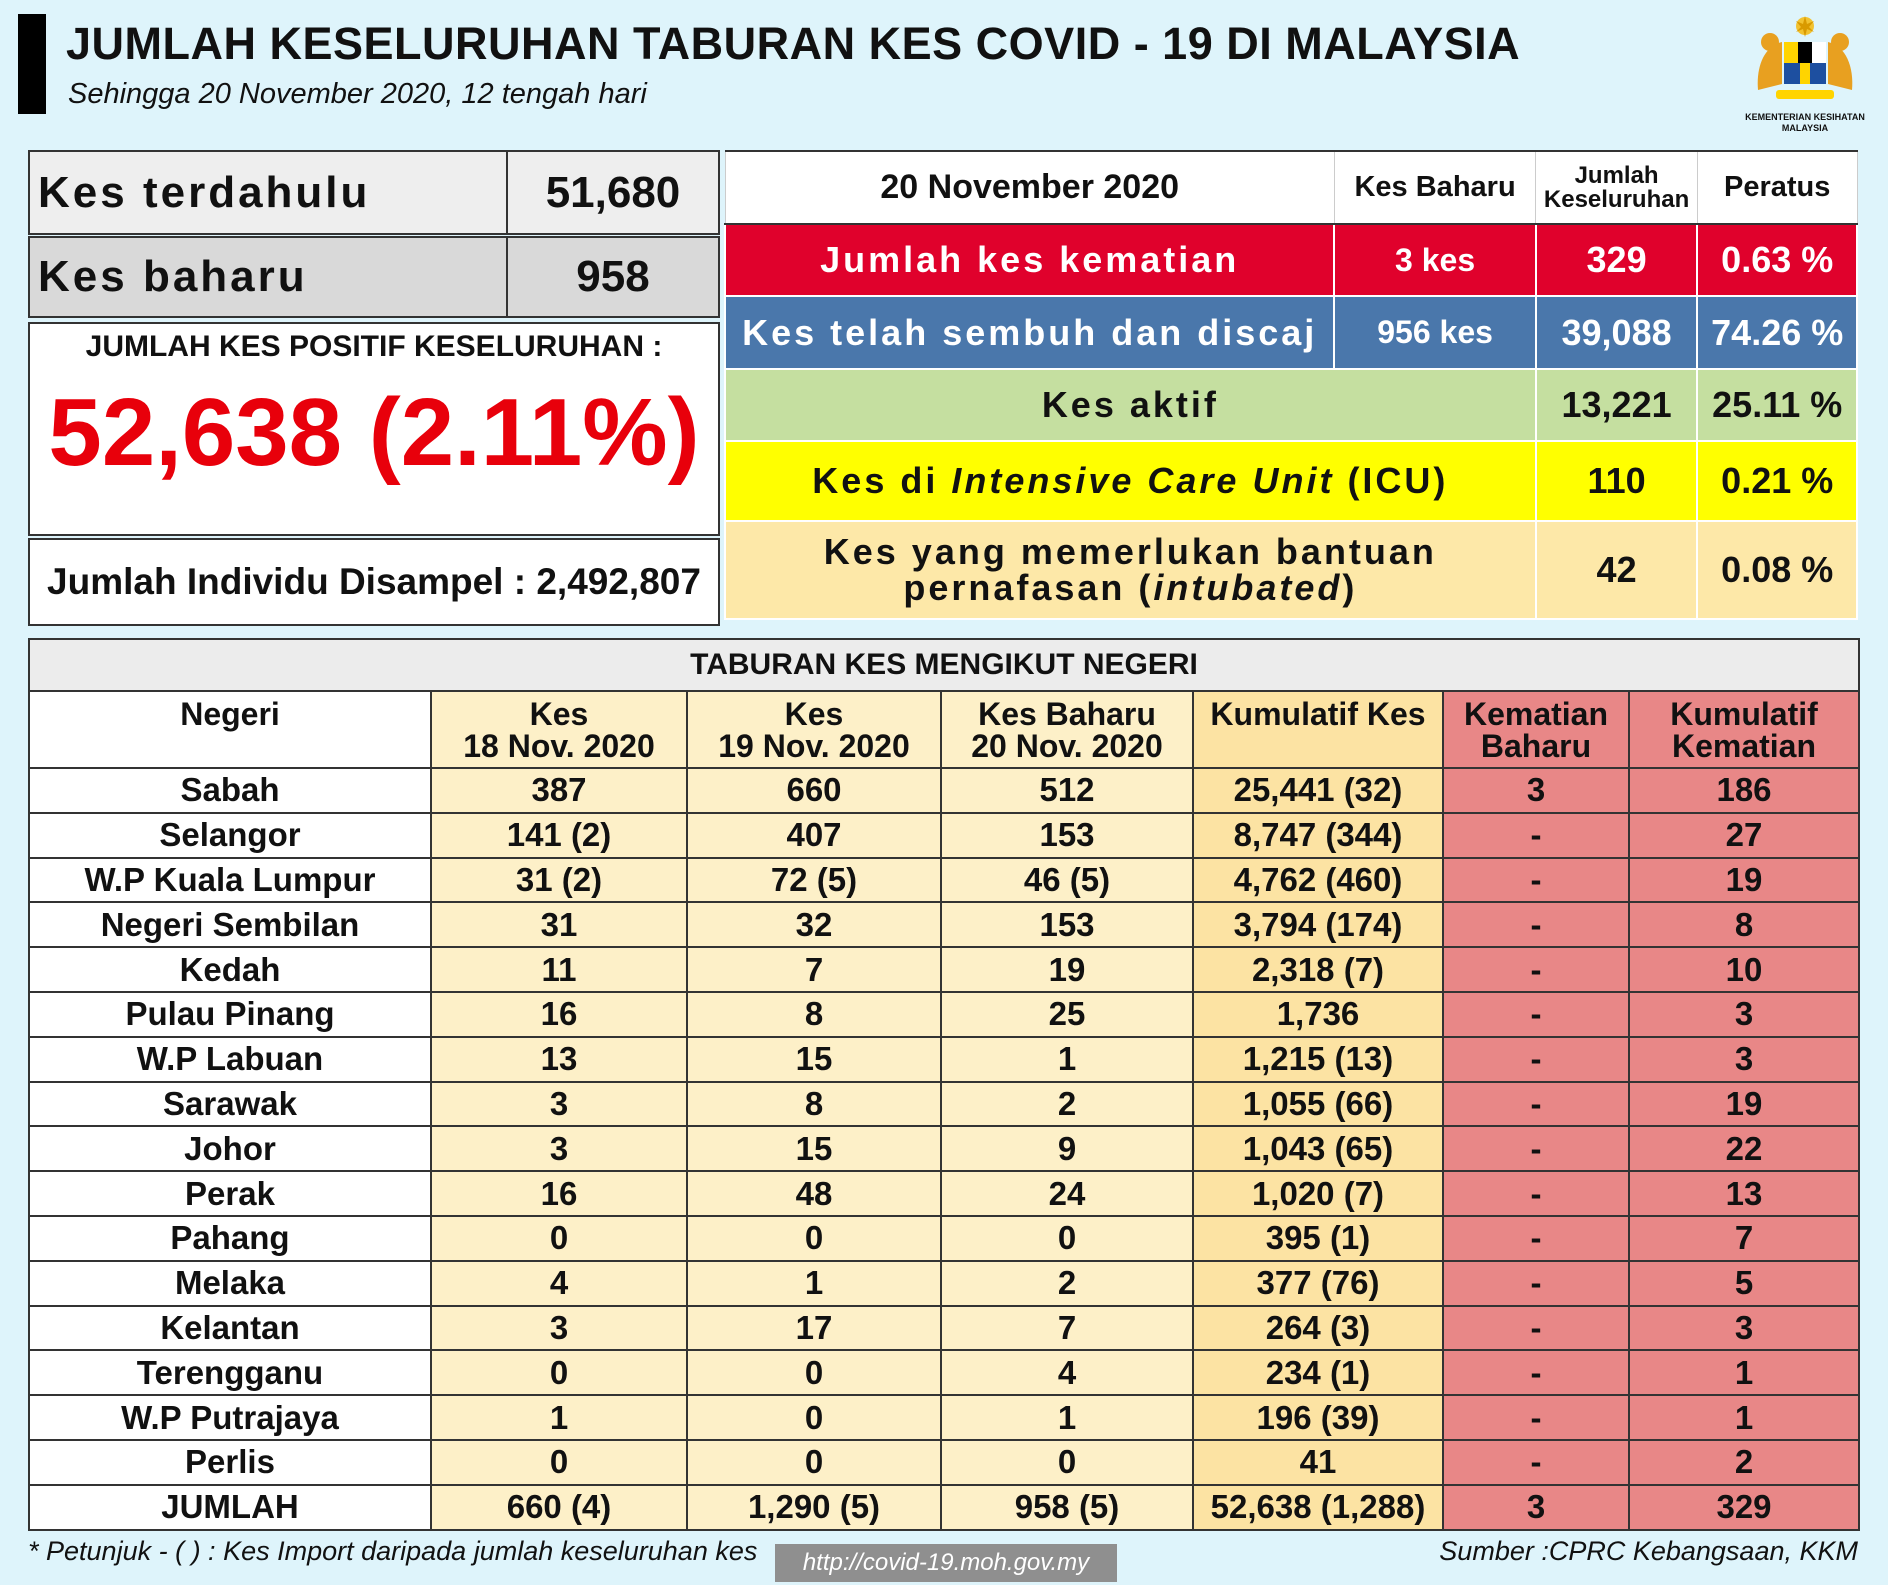 This screenshot has width=1888, height=1585. I want to click on states-table-caption: TABURAN KES MENGIKUT NEGERI, so click(944, 665).